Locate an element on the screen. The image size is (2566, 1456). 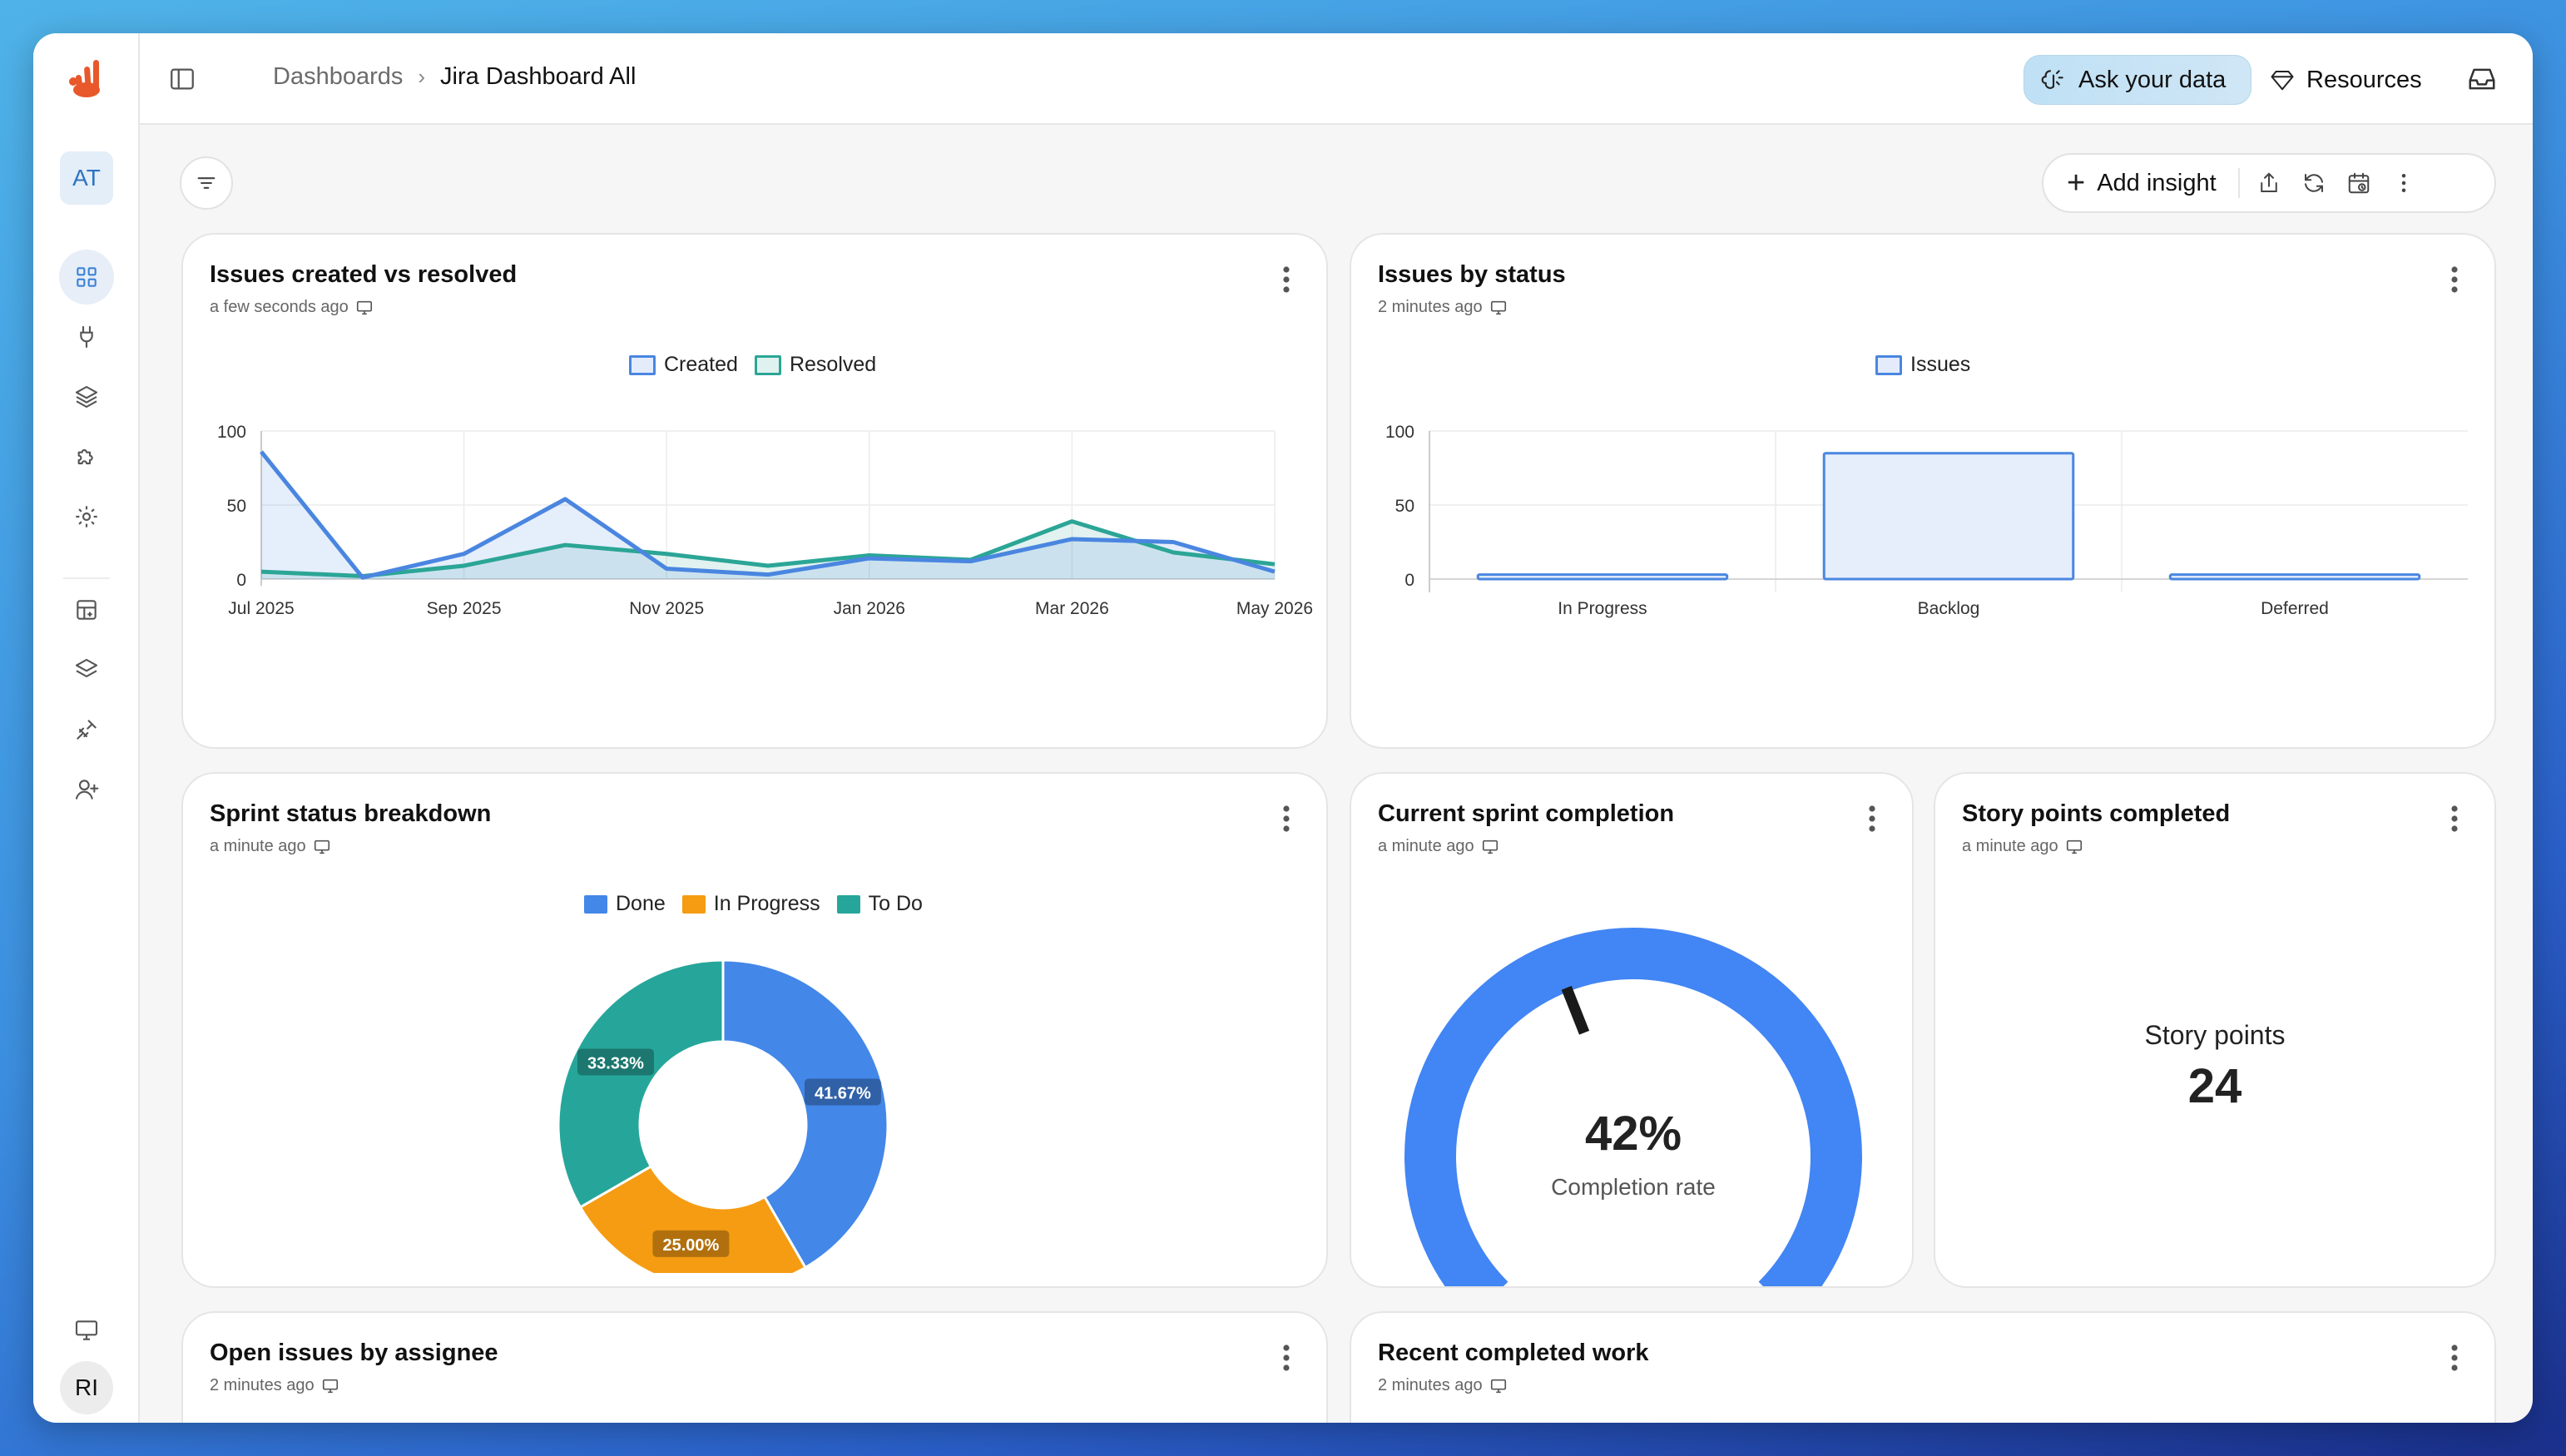
ask-your-data-button: Ask your data is located at coordinates (2138, 80).